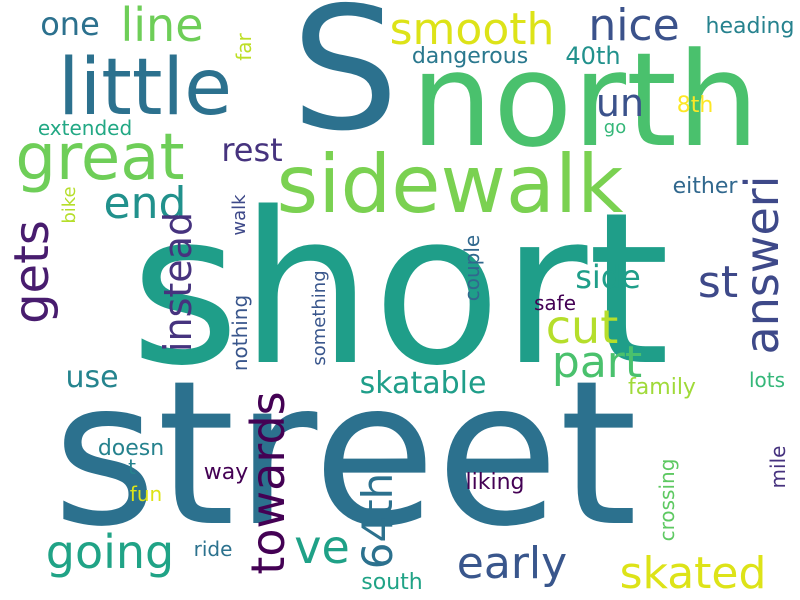 The height and width of the screenshot is (600, 800). What do you see at coordinates (512, 563) in the screenshot?
I see `word-early: early` at bounding box center [512, 563].